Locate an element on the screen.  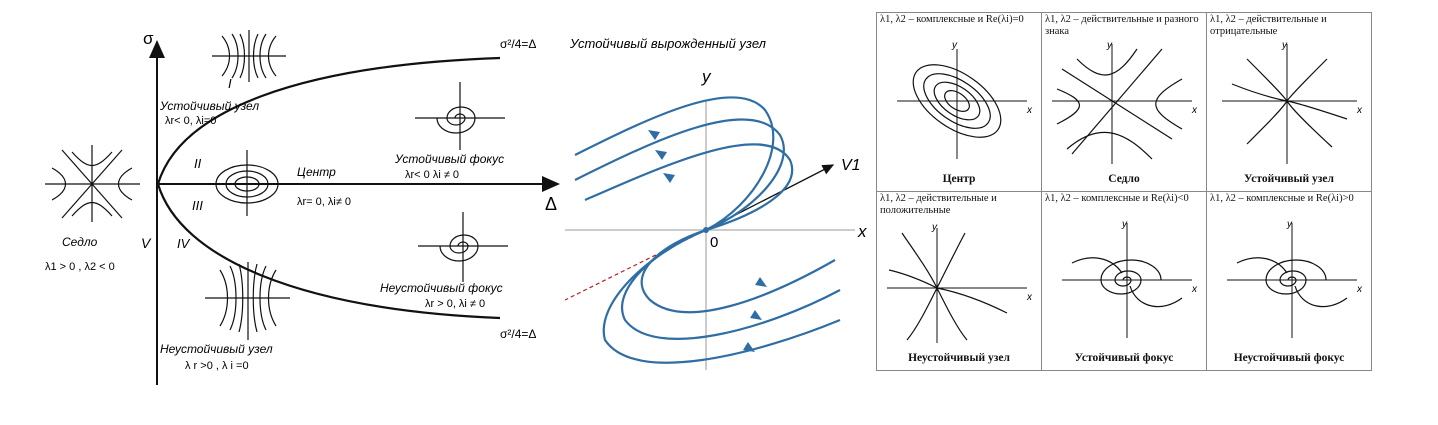
unstable-focus-portrait: y x is located at coordinates (1295, 278).